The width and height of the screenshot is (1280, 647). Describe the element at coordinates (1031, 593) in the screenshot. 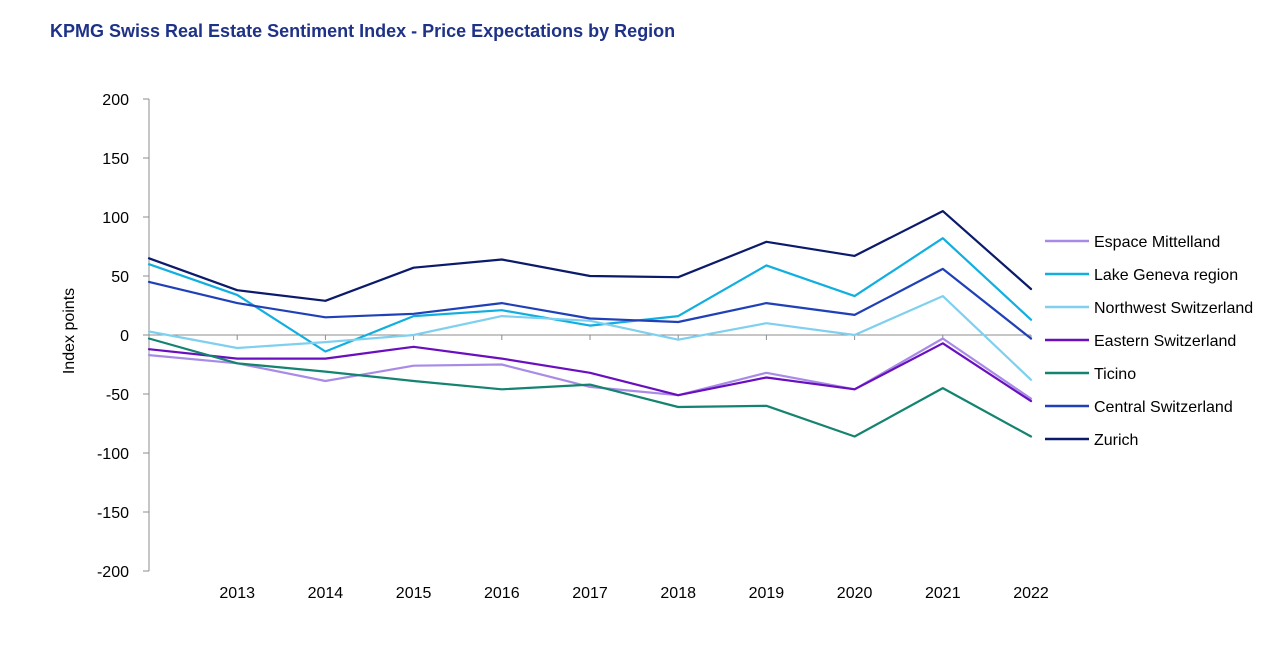

I see `x-tick-label: 2022` at that location.